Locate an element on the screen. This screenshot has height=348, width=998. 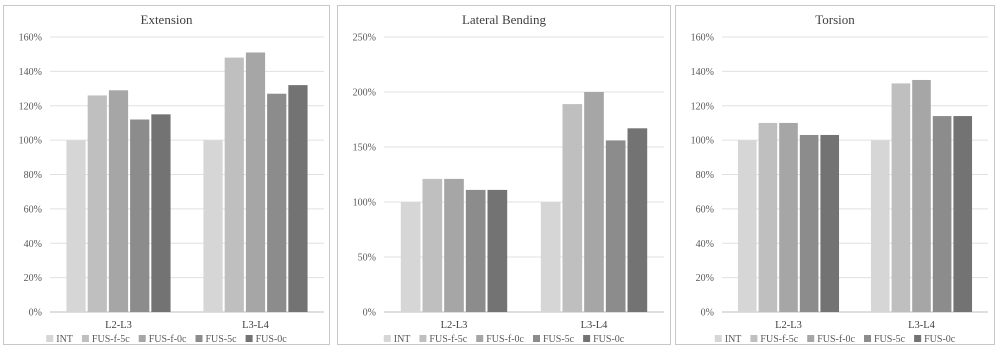
y-tick-label: 200% is located at coordinates (364, 93).